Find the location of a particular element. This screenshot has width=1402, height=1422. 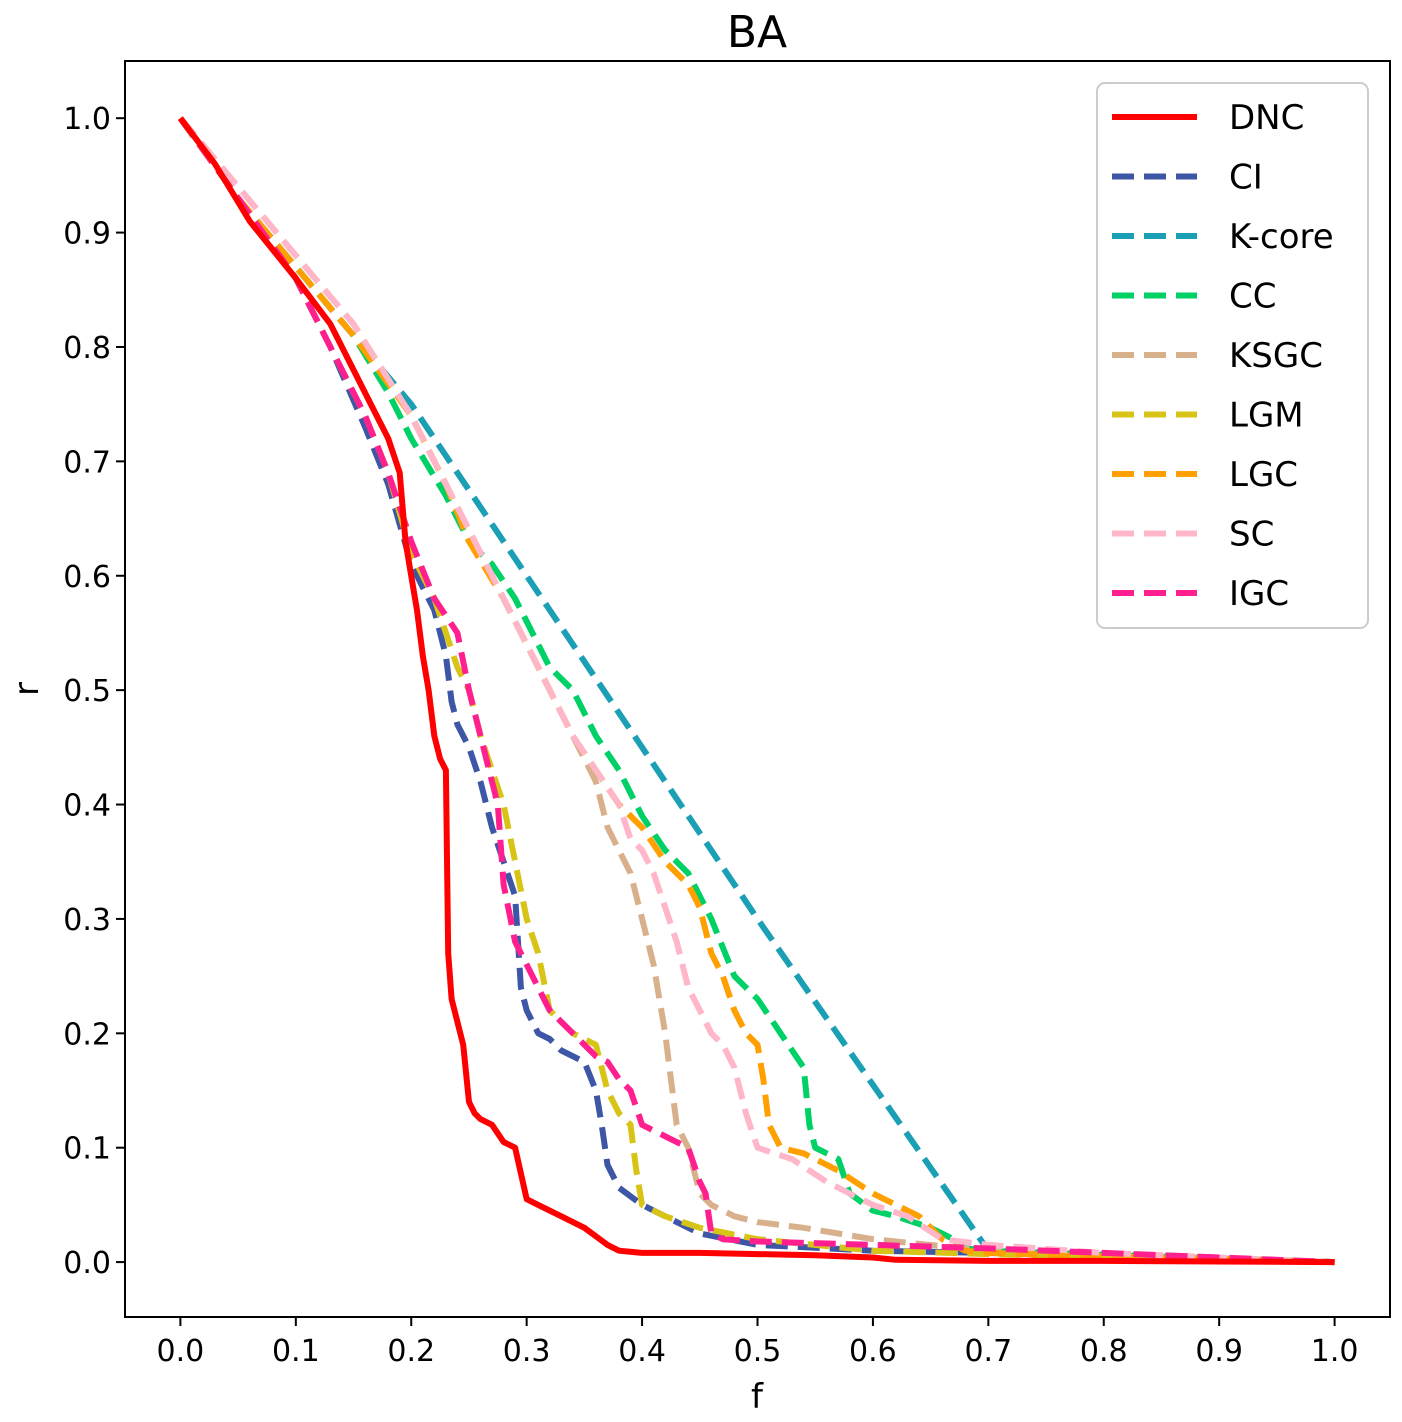

x-axis: 0.0 0.1 0.2 0.3 0.4 0.5 0.6 0.7 0.8 0.9 1.0 is located at coordinates (758, 1343).